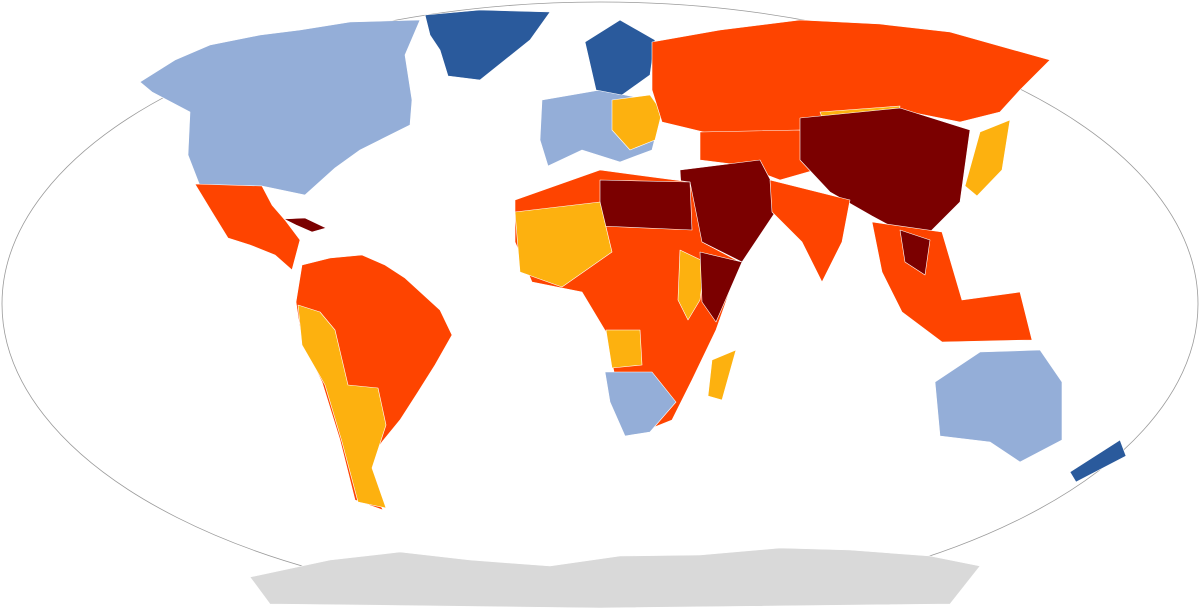 Image resolution: width=1200 pixels, height=609 pixels. I want to click on southern-africa, so click(640, 404).